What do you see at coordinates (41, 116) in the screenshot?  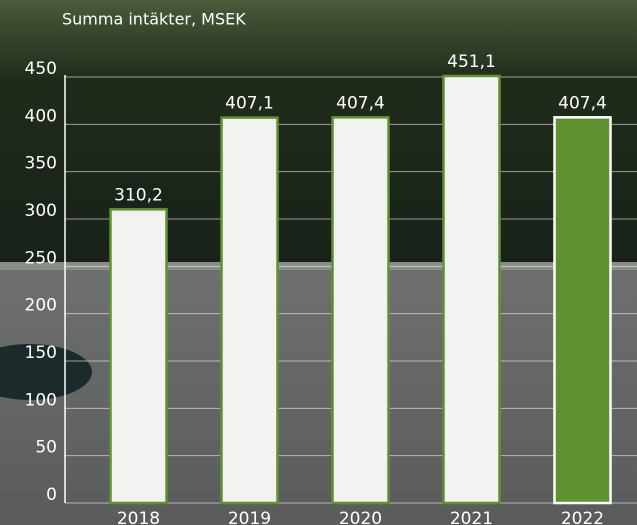 I see `y-tick-label: 400` at bounding box center [41, 116].